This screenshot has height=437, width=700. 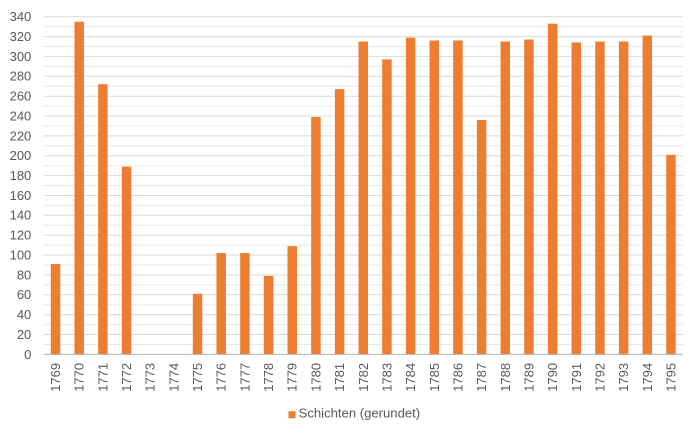 I want to click on svg-text: 240, so click(x=21, y=115).